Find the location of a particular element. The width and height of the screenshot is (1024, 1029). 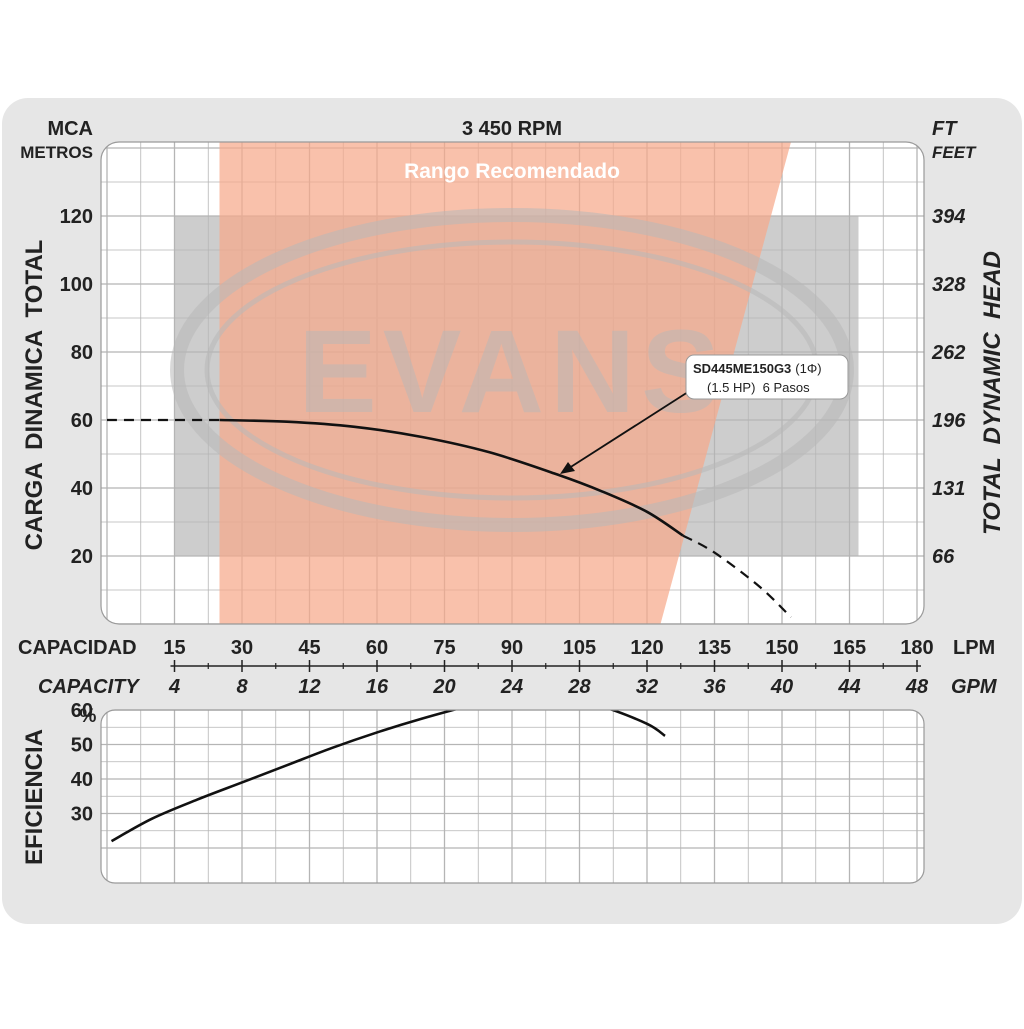

x-secondary-tick-label: 36 is located at coordinates (714, 687).